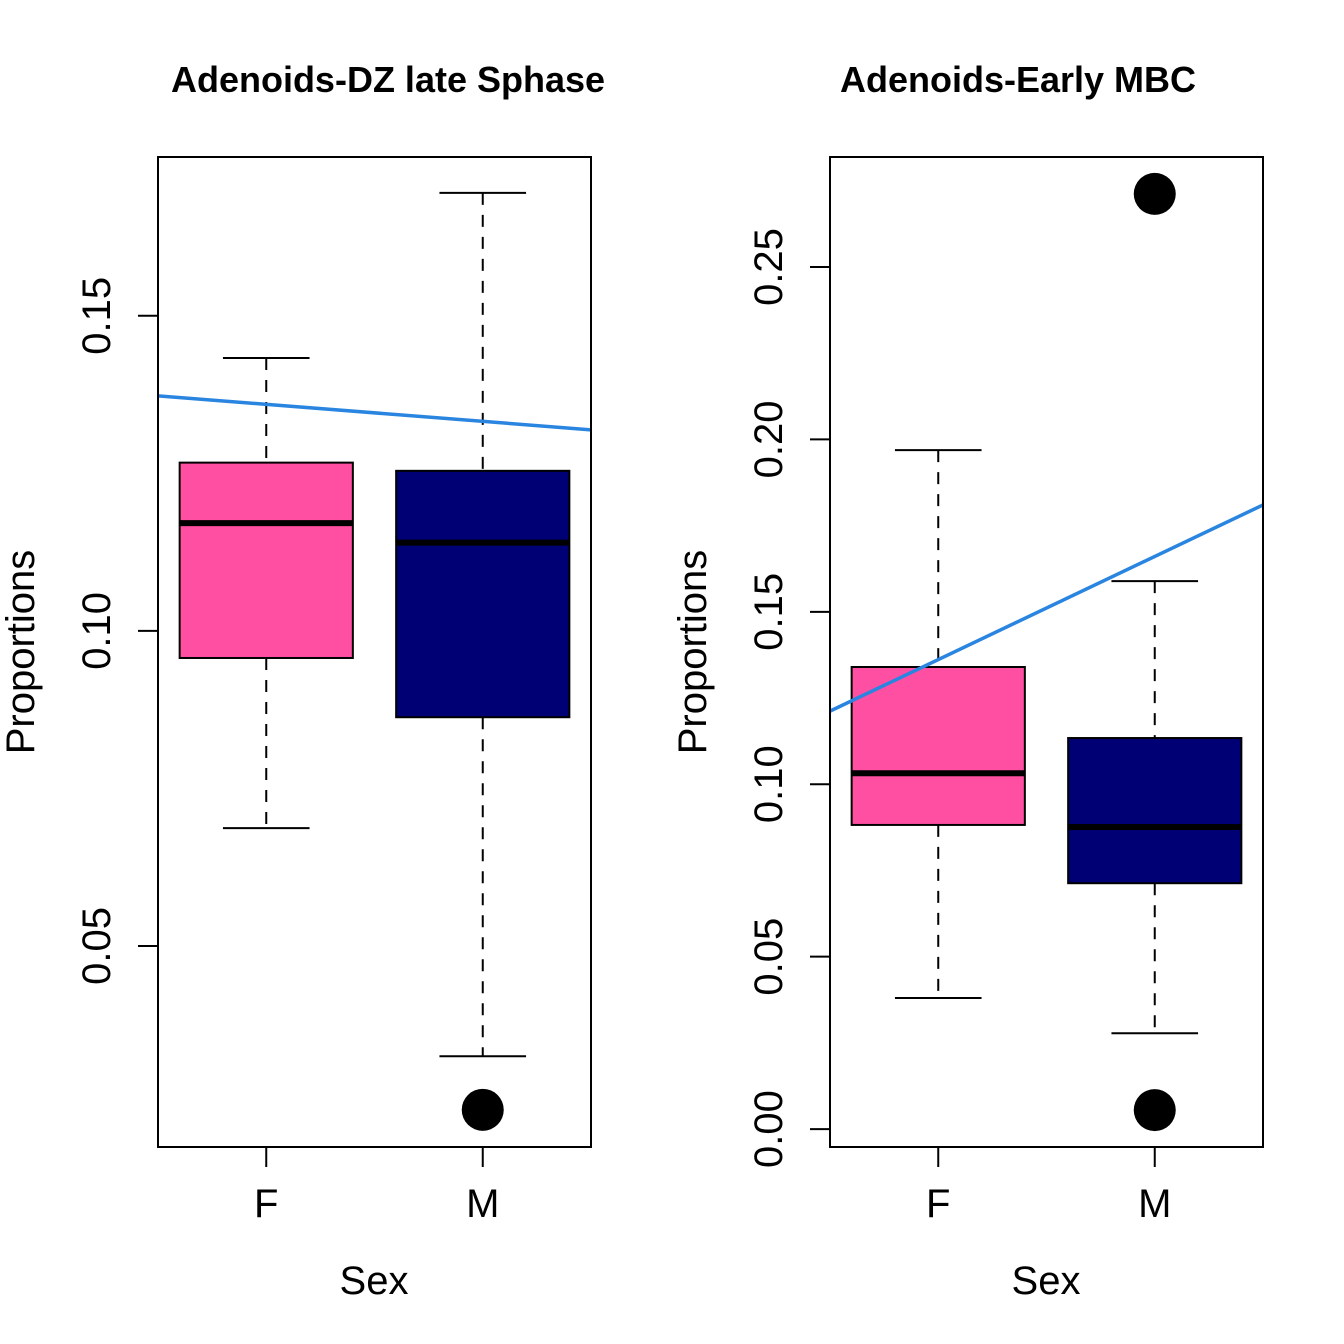  What do you see at coordinates (1018, 79) in the screenshot?
I see `chart-title: Adenoids-Early MBC` at bounding box center [1018, 79].